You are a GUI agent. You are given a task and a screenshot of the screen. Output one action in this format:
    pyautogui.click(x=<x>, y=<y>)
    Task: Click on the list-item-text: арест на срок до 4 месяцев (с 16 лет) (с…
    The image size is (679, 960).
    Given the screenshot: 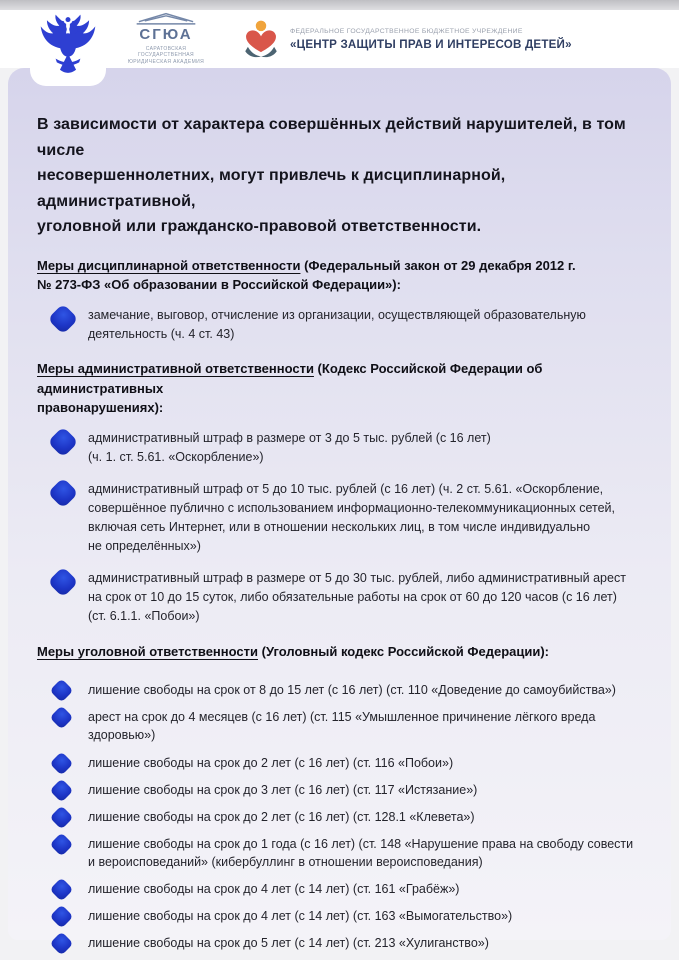 What is the action you would take?
    pyautogui.click(x=342, y=726)
    